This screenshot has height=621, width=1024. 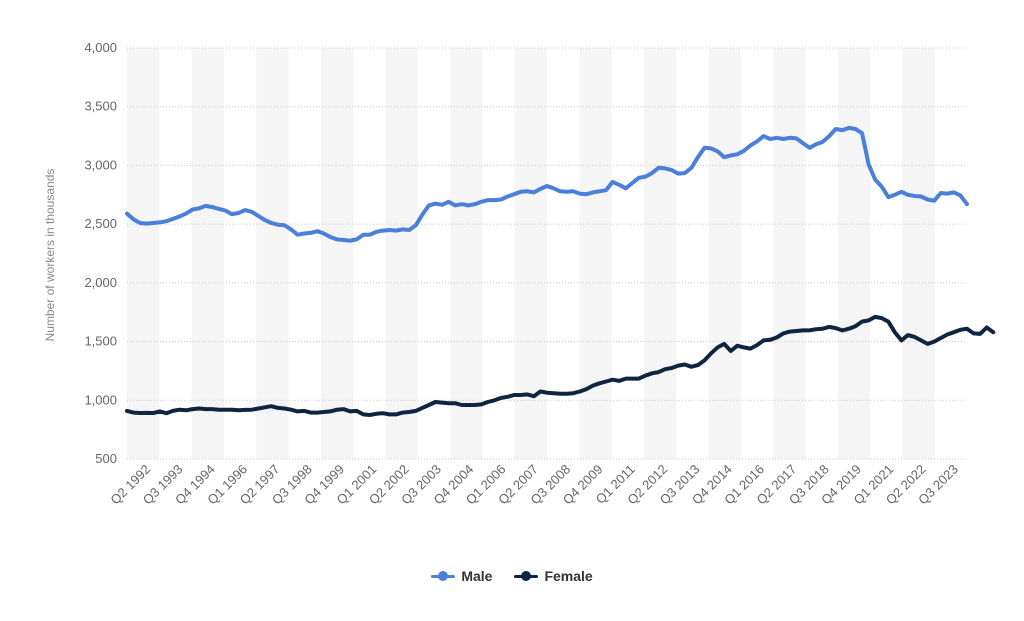 I want to click on y-axis-ticks: 500 1,000 1,500 2,000 2,500 3,000 3,500 4,000, so click(x=100, y=253).